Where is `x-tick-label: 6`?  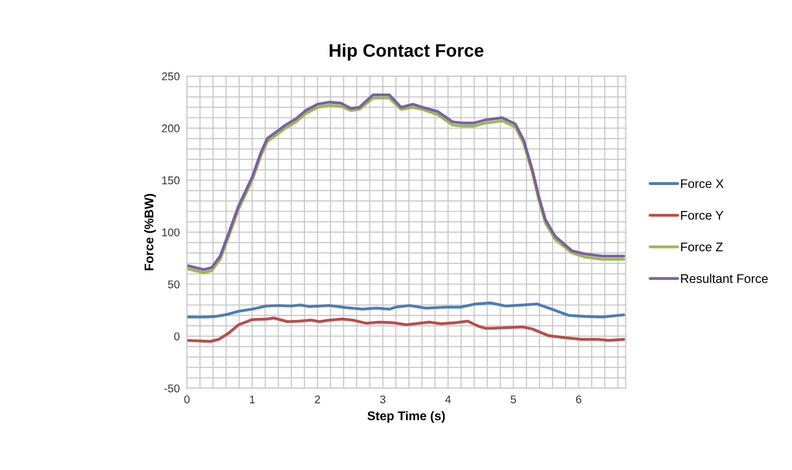
x-tick-label: 6 is located at coordinates (579, 399).